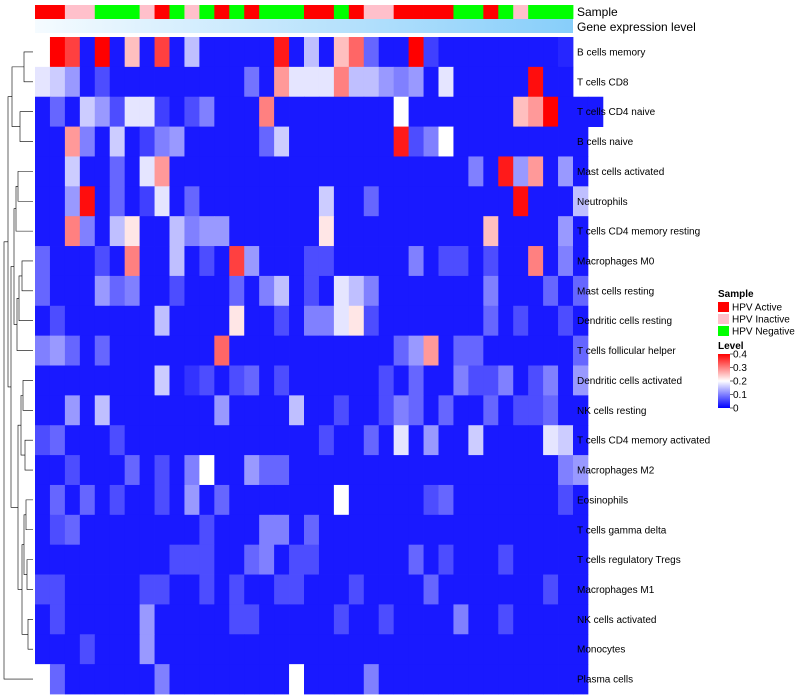 This screenshot has width=800, height=700. I want to click on row-label: T cells CD4 memory activated, so click(643, 441).